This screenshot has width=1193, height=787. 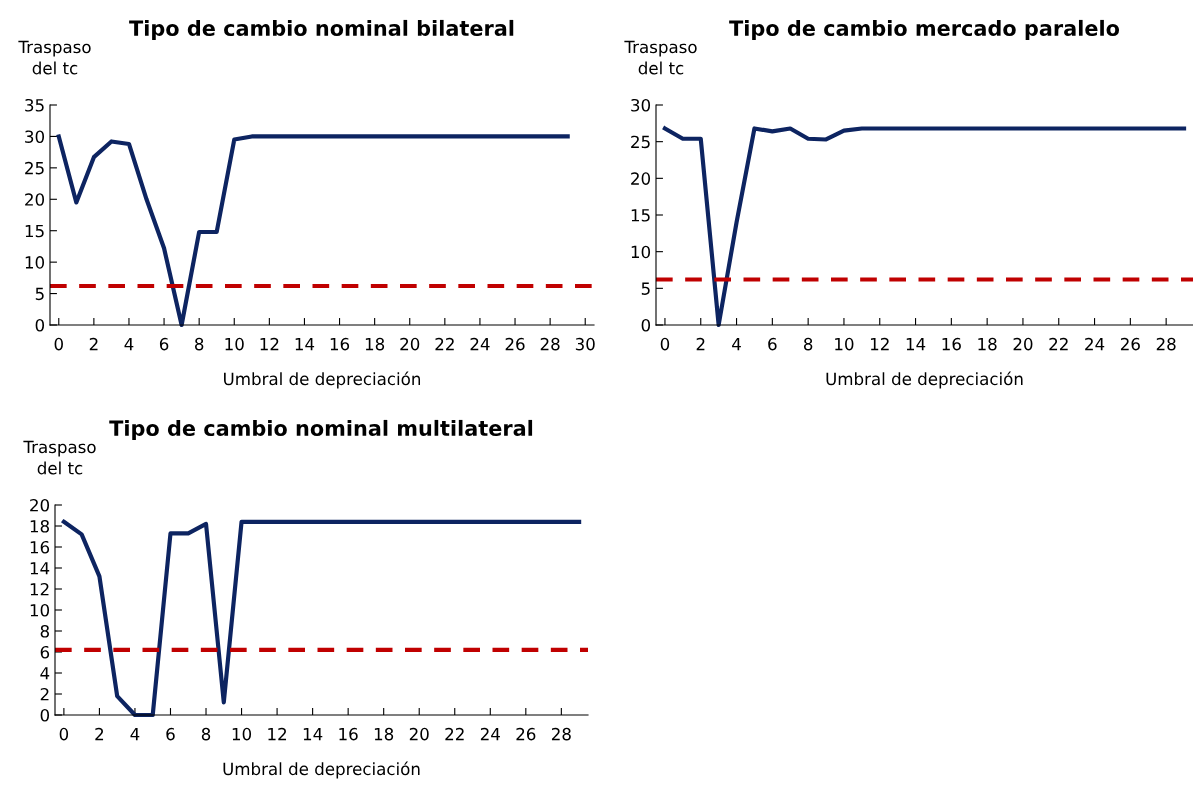 I want to click on y-tick-label: 14, so click(x=40, y=568).